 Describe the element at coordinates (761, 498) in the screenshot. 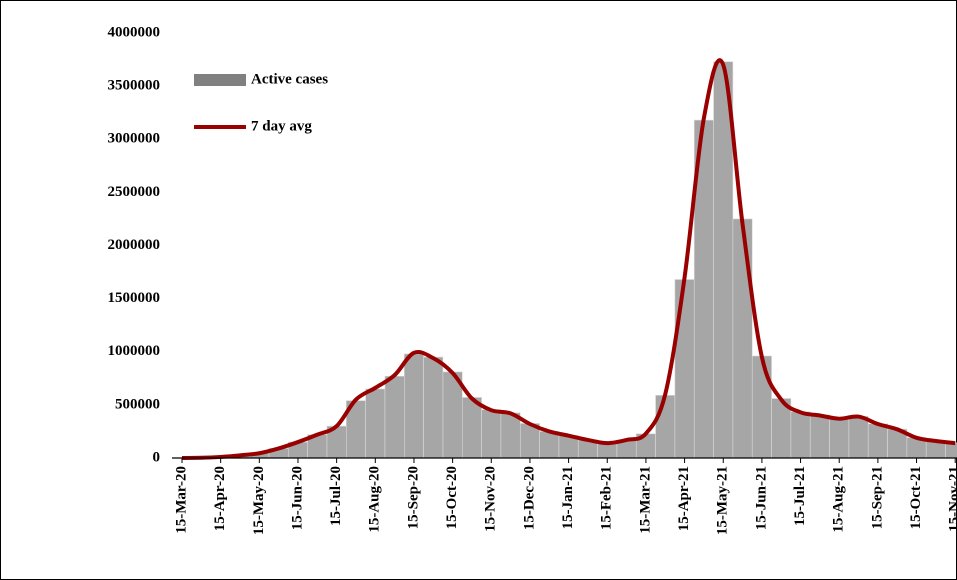

I see `x-tick-label: 15-Jun-21` at that location.